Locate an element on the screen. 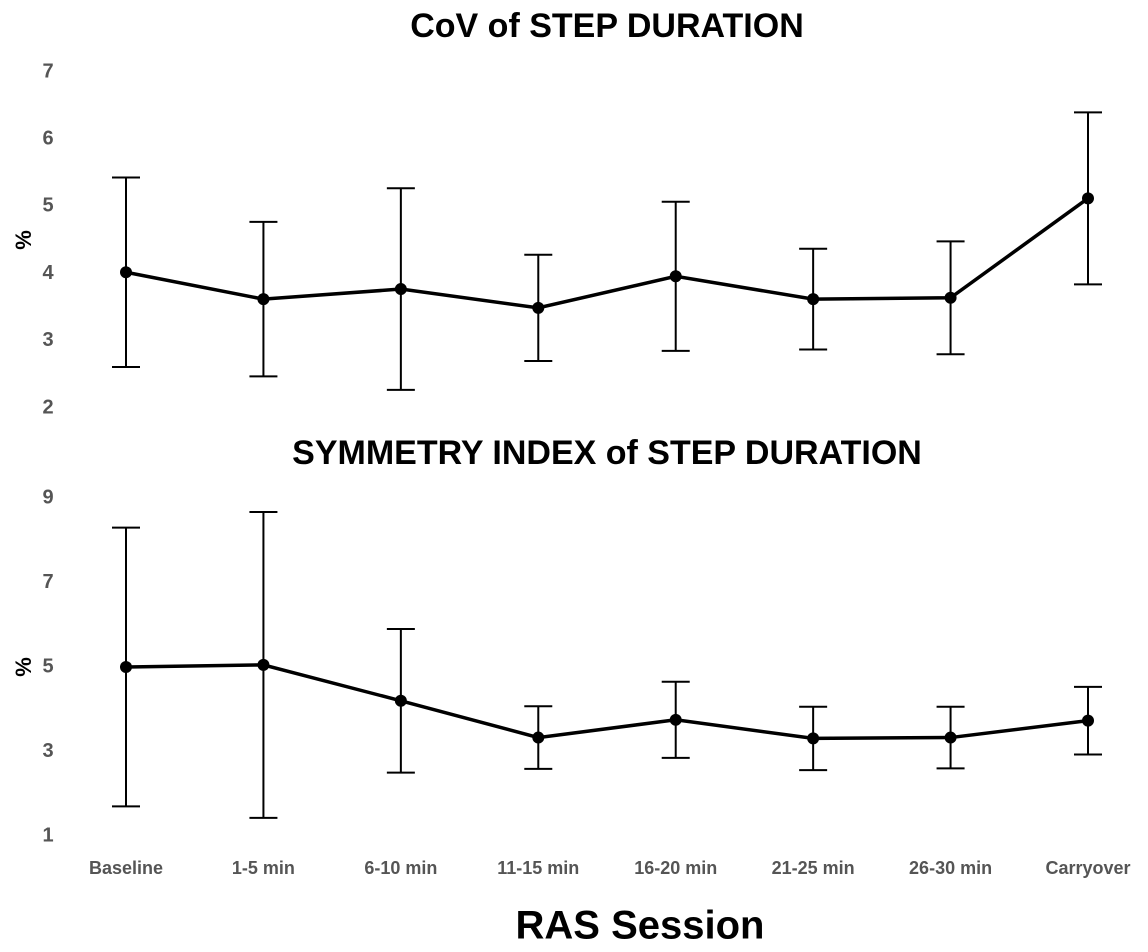  x-tick-label: Baseline is located at coordinates (126, 868).